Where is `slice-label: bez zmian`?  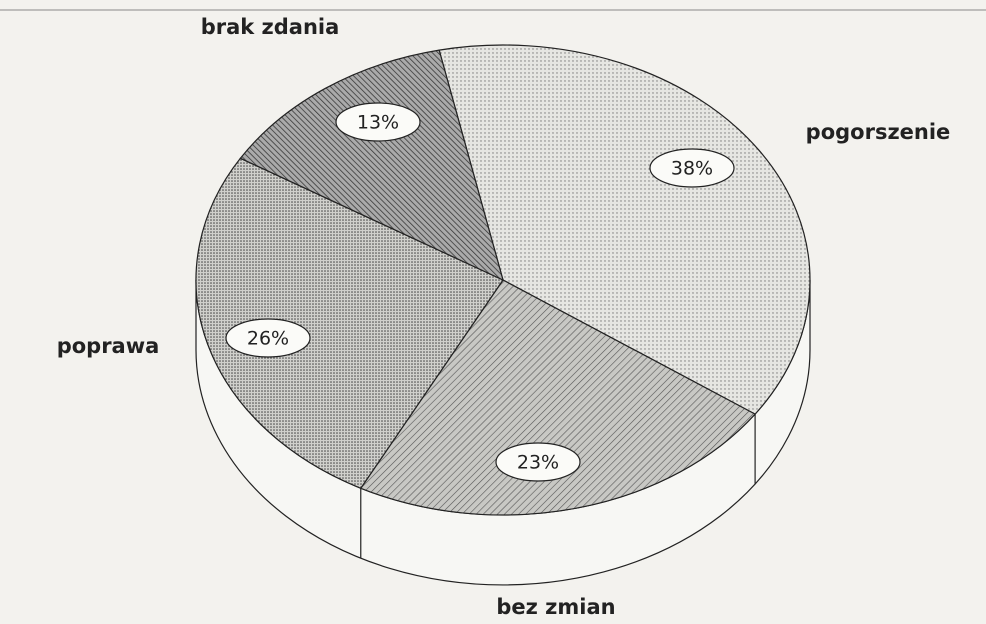
slice-label: bez zmian is located at coordinates (555, 607).